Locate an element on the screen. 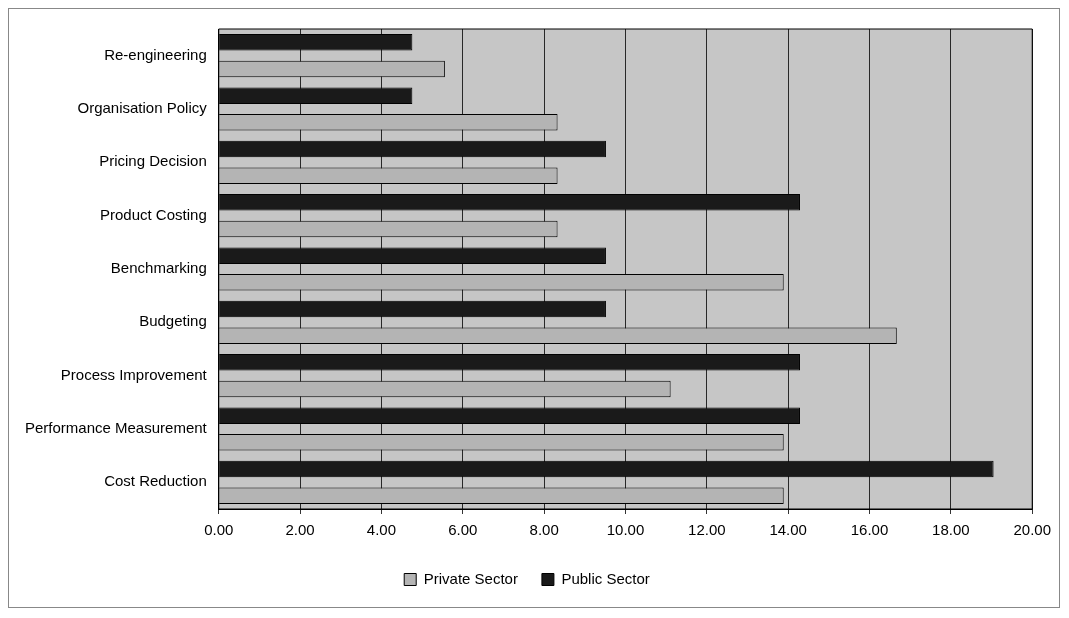 This screenshot has width=1069, height=618. x-tick-label: 8.00 is located at coordinates (544, 530).